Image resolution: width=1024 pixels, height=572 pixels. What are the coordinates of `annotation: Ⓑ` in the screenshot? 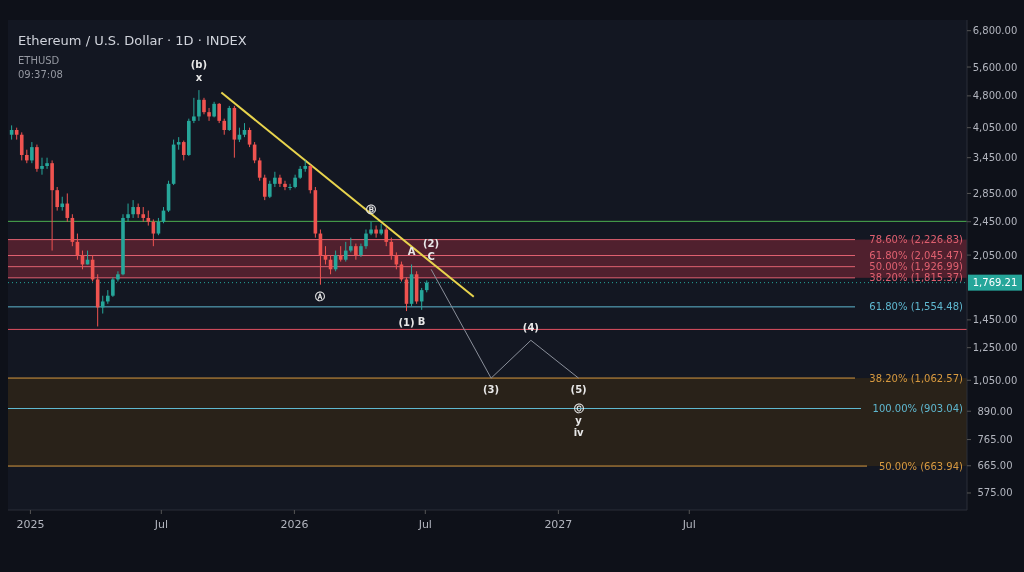 It's located at (371, 209).